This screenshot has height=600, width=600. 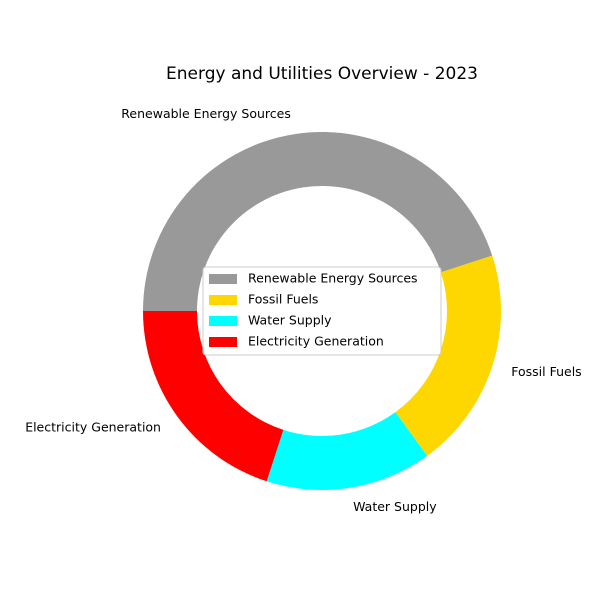 What do you see at coordinates (333, 278) in the screenshot?
I see `legend-label-renewable-energy-sources: Renewable Energy Sources` at bounding box center [333, 278].